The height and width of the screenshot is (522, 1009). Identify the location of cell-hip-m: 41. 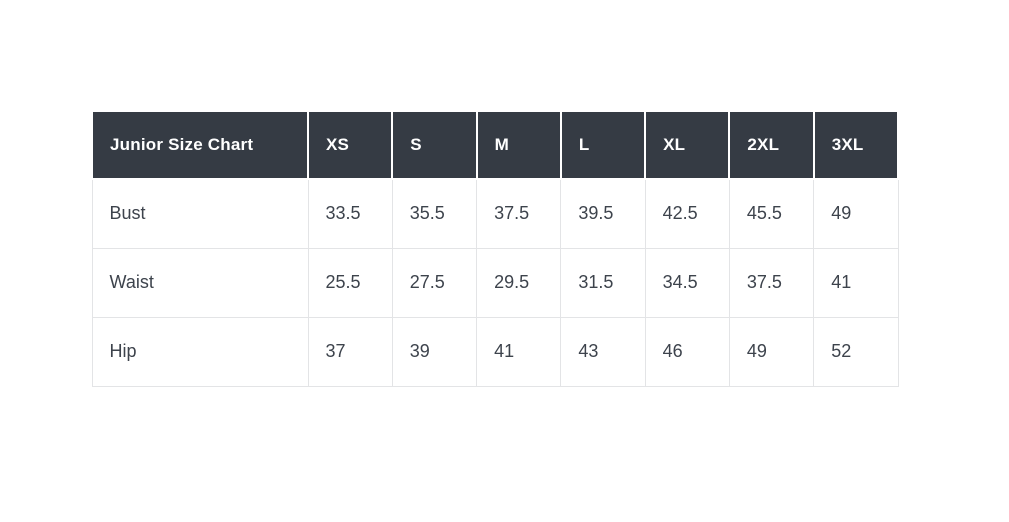
(519, 351).